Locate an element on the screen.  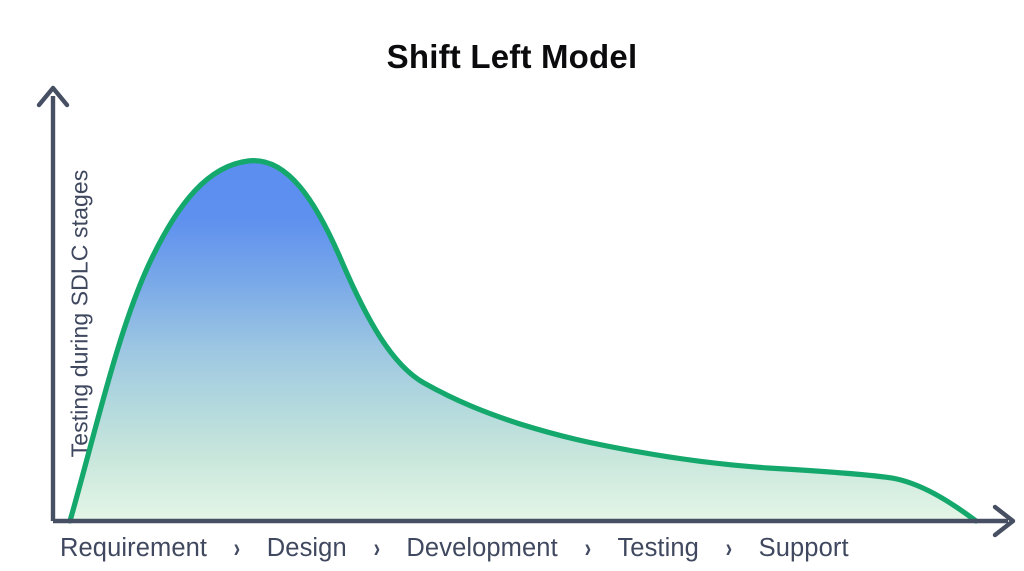
x-axis-stage-design: Design is located at coordinates (306, 548).